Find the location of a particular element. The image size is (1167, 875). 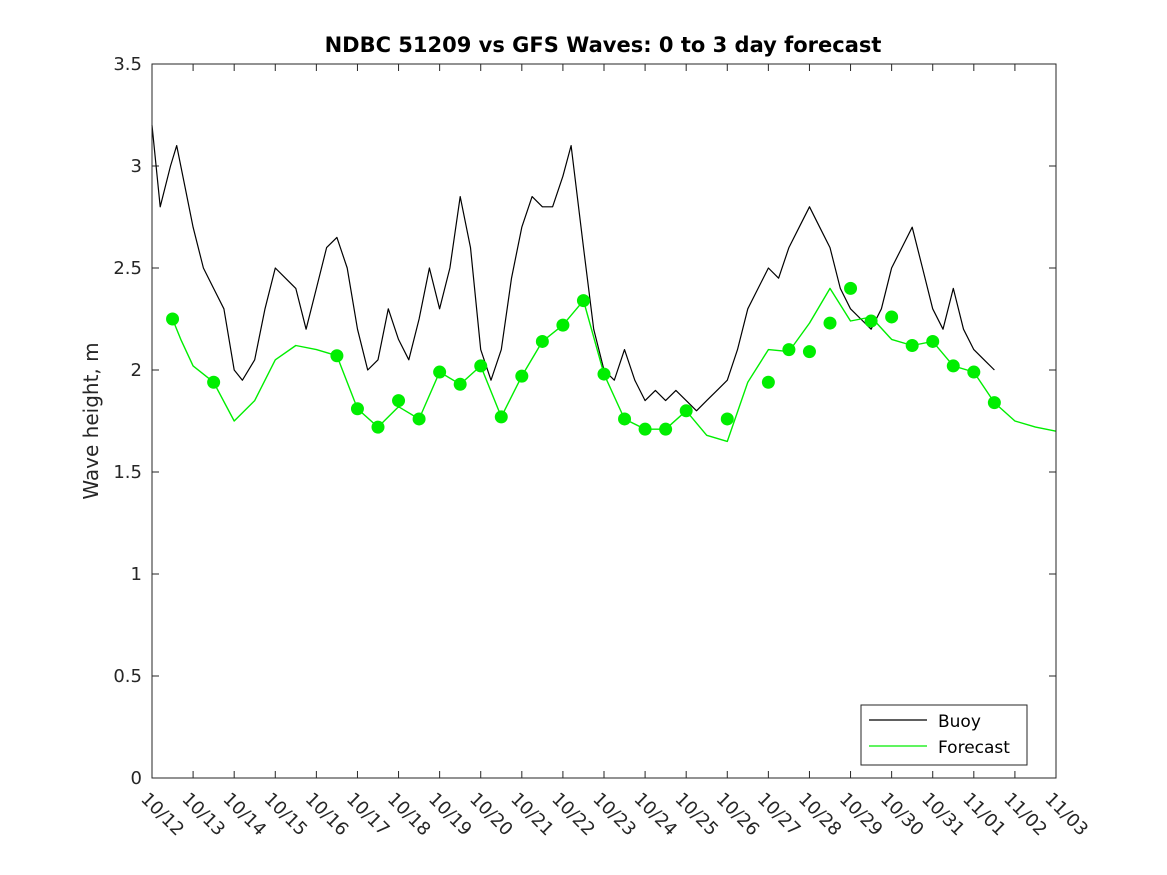

y-tick-label: 0.5 is located at coordinates (127, 676).